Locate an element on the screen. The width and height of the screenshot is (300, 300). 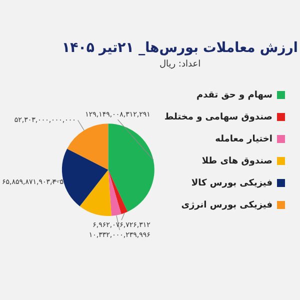
legend-label: سهام و حق تقدم is located at coordinates (234, 95).